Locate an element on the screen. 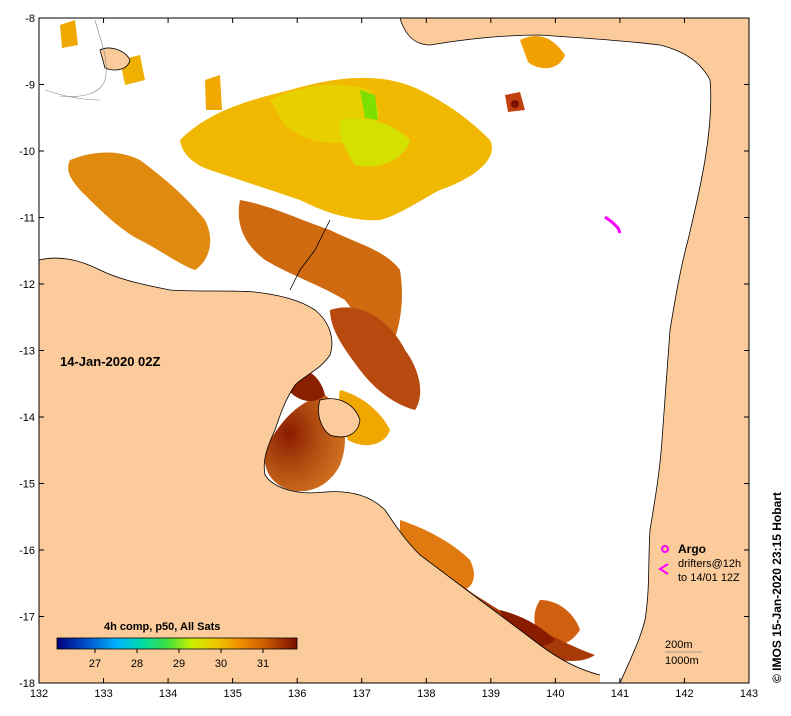  argo-legend: Argo drifters@12h to 14/01 12Z is located at coordinates (699, 563).